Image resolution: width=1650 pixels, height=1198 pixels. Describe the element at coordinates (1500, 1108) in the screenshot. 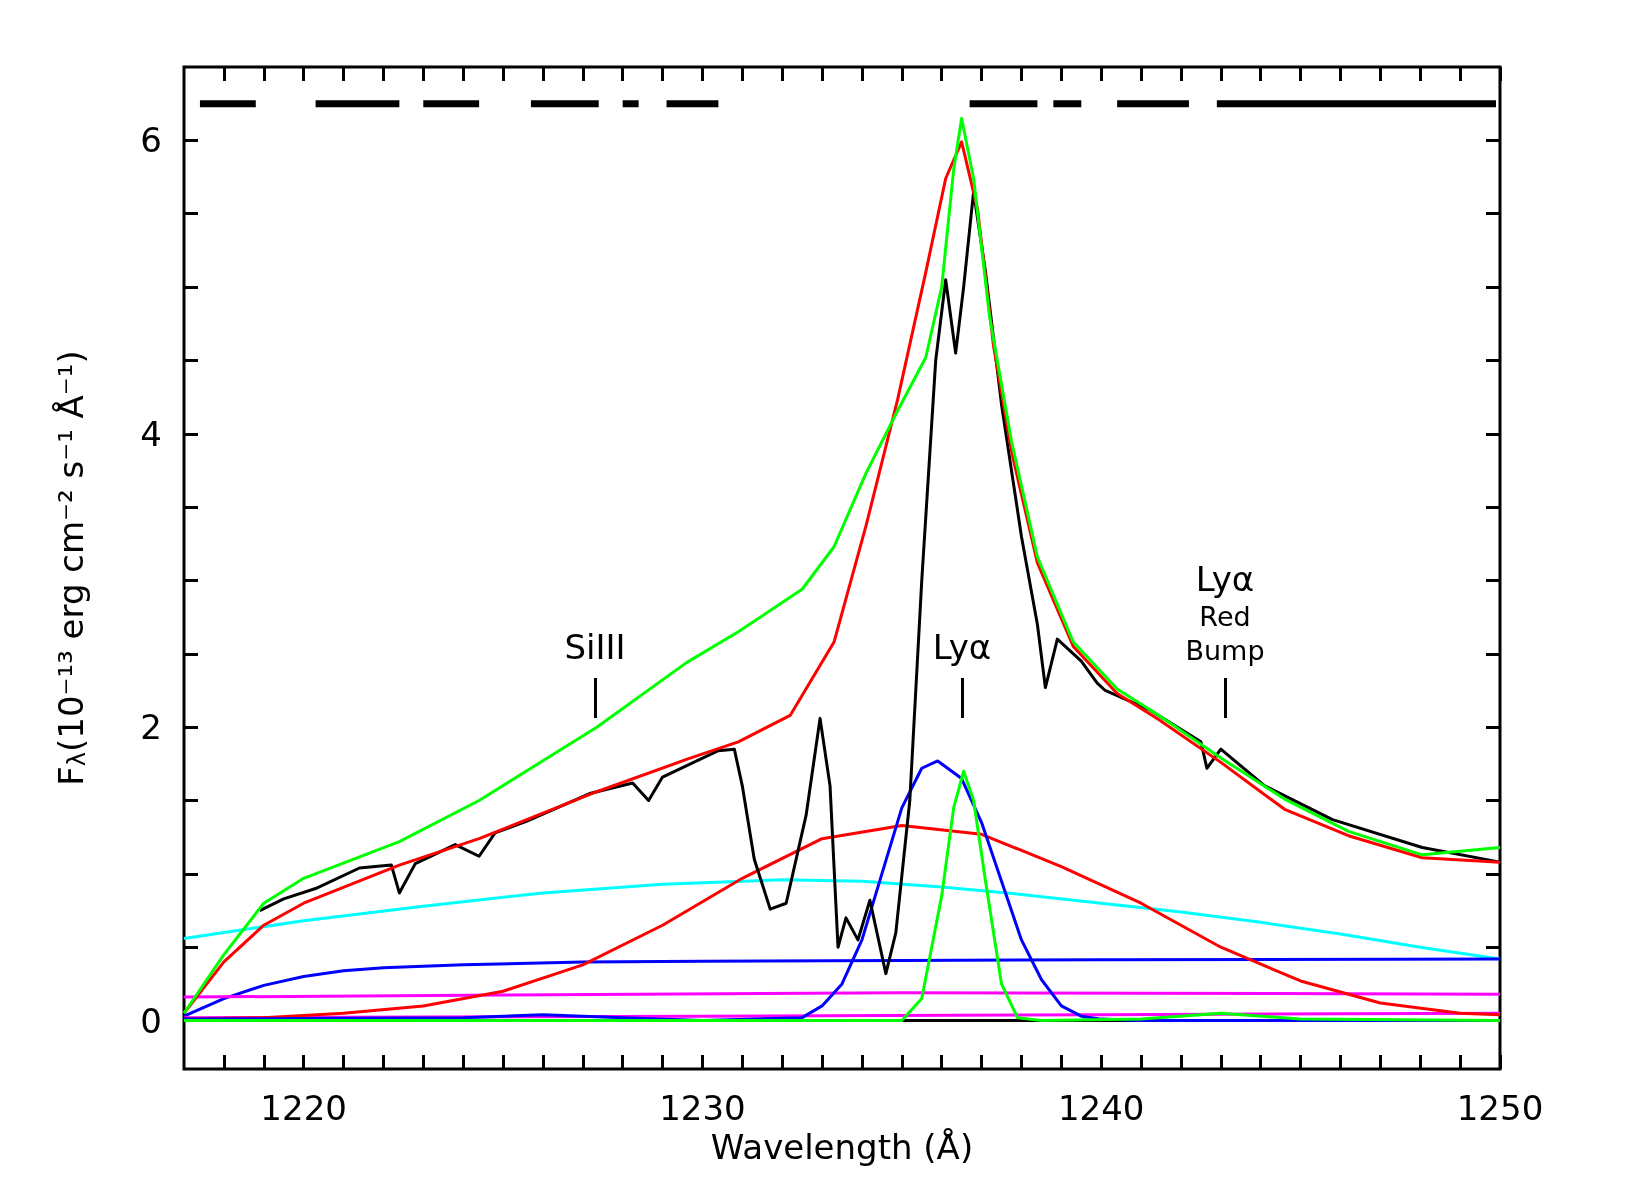

I see `x-tick-label: 1250` at that location.